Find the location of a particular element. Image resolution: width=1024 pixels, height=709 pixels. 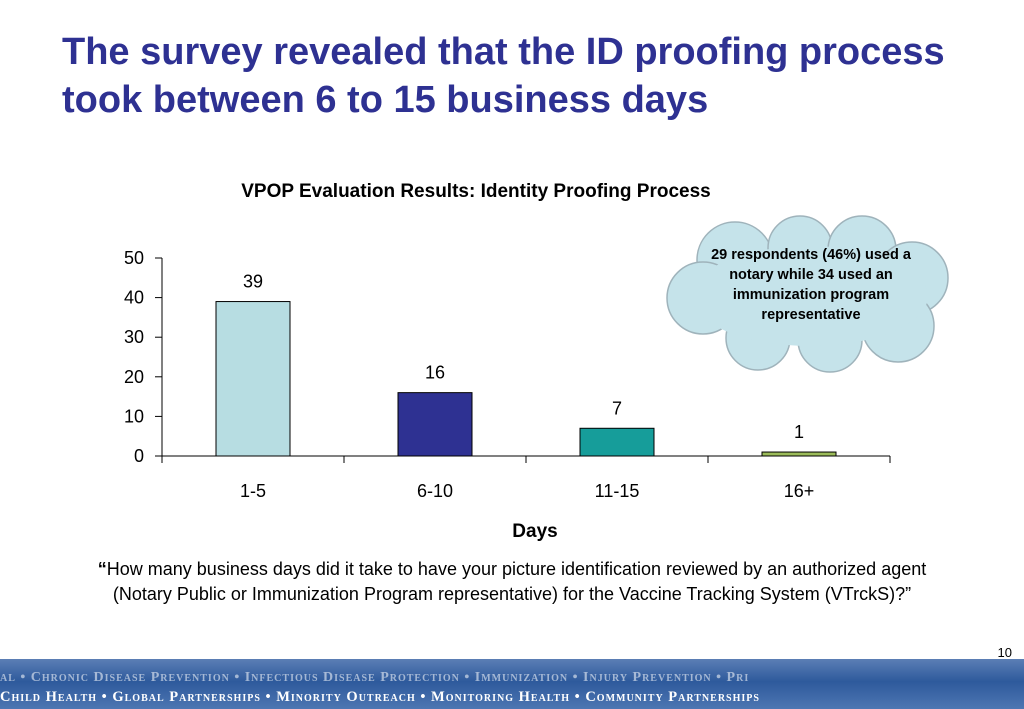

bars is located at coordinates (526, 379).